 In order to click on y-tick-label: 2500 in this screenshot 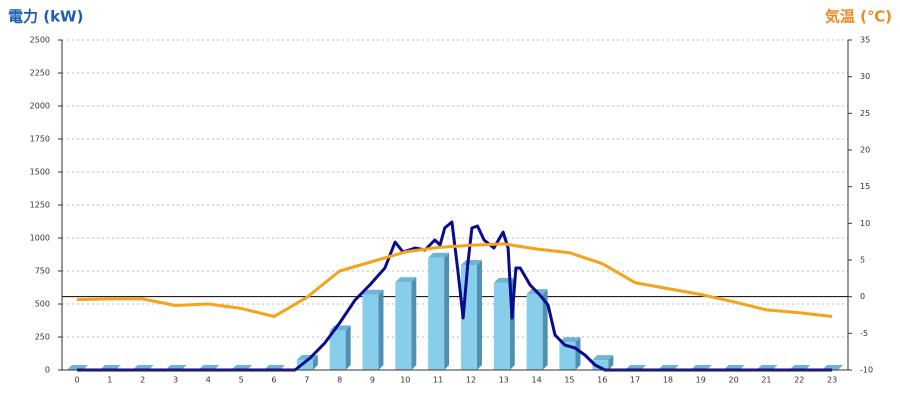, I will do `click(40, 40)`.